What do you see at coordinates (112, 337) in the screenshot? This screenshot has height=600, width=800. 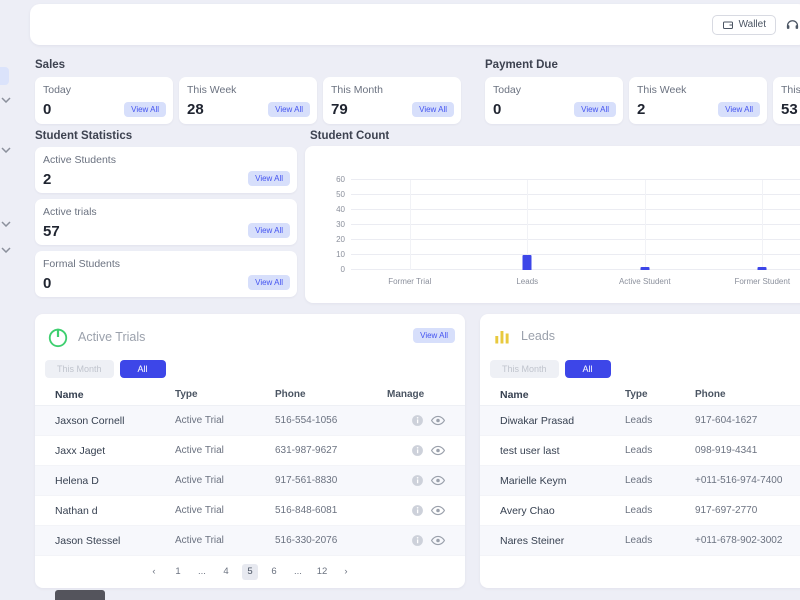 I see `panel-title: Active Trials` at bounding box center [112, 337].